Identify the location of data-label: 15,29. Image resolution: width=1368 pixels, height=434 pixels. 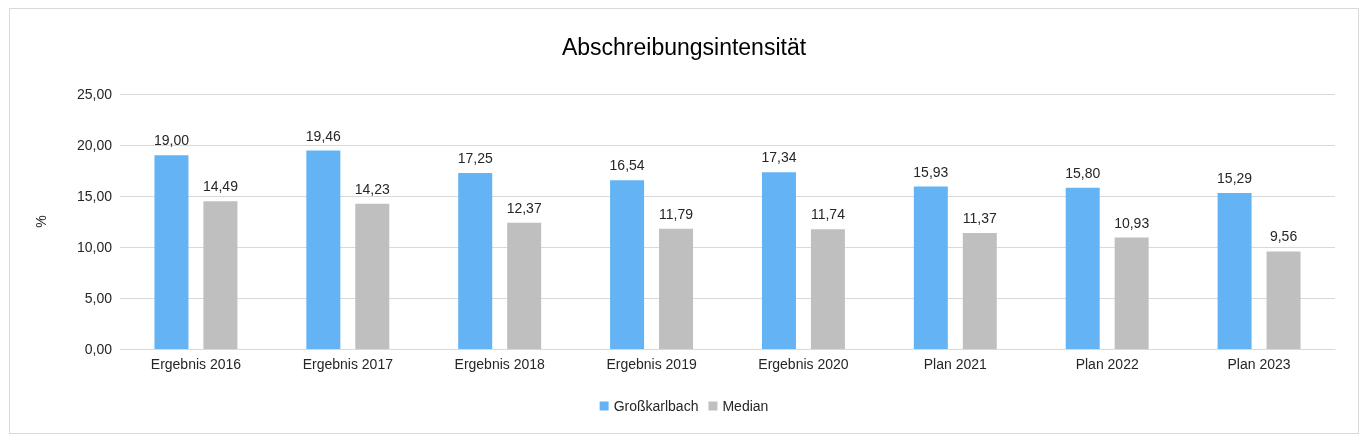
(1235, 178).